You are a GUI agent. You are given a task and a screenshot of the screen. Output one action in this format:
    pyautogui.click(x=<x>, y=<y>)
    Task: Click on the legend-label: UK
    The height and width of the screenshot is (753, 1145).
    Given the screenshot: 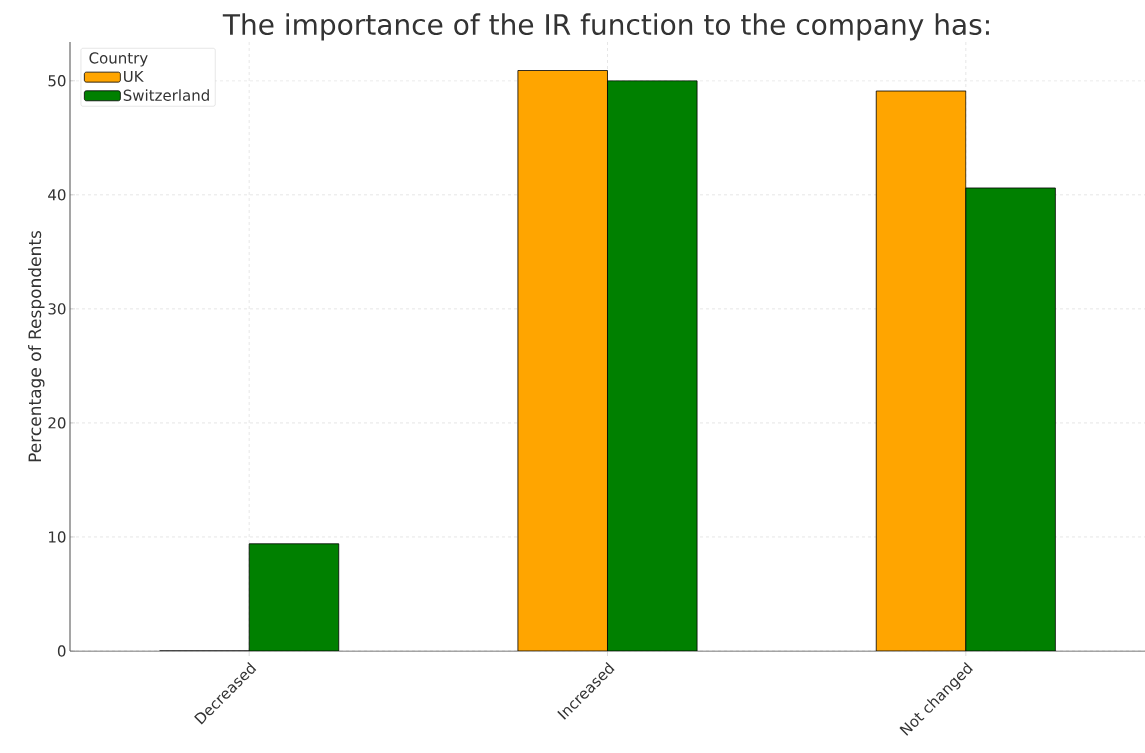 What is the action you would take?
    pyautogui.click(x=134, y=76)
    